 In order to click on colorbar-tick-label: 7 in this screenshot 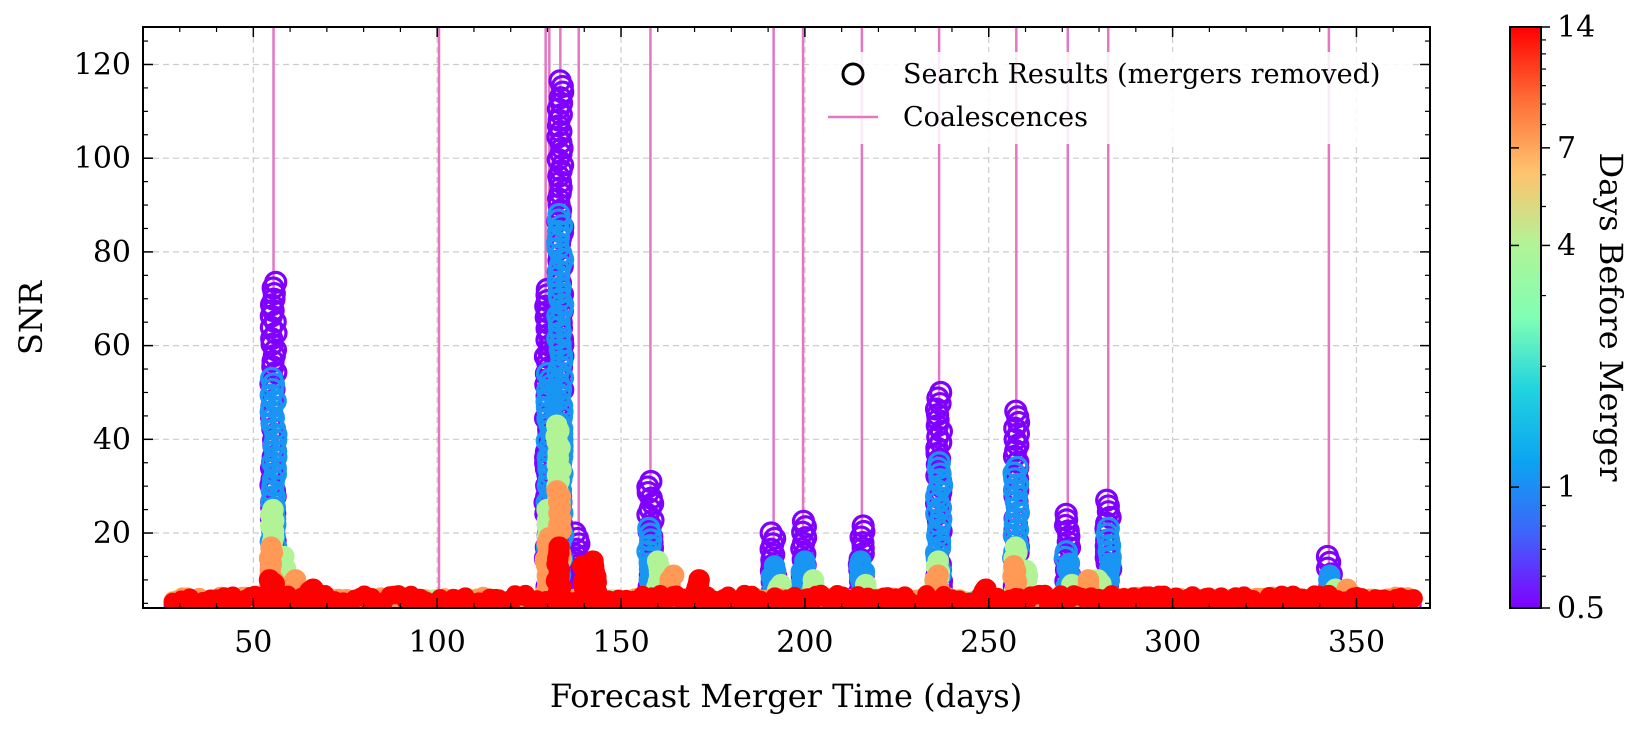, I will do `click(1566, 148)`.